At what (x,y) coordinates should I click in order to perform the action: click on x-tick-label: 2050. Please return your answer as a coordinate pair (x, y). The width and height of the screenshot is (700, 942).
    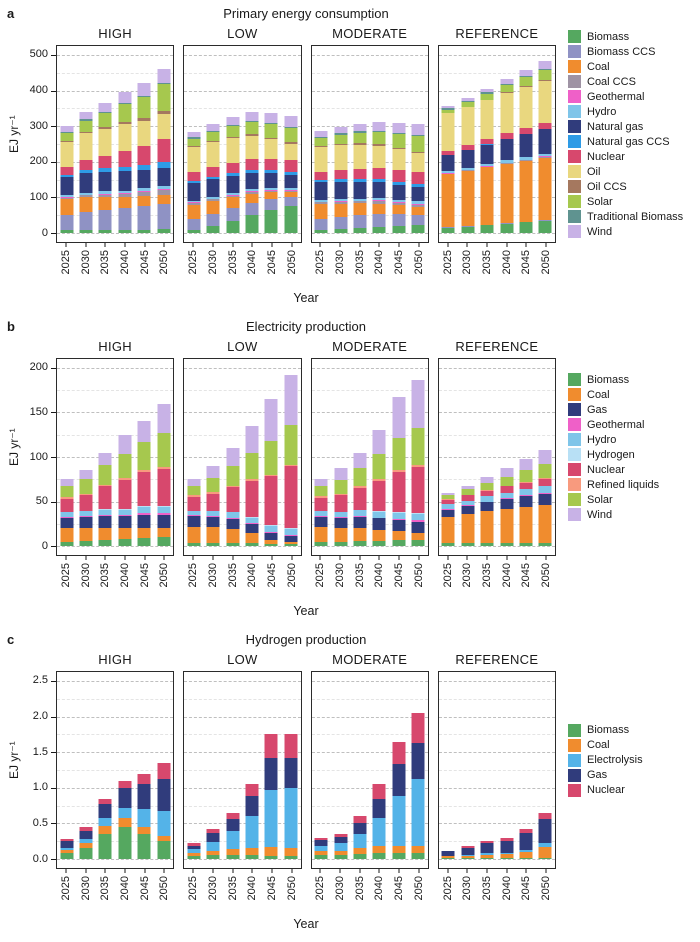
    Looking at the image, I should click on (546, 888).